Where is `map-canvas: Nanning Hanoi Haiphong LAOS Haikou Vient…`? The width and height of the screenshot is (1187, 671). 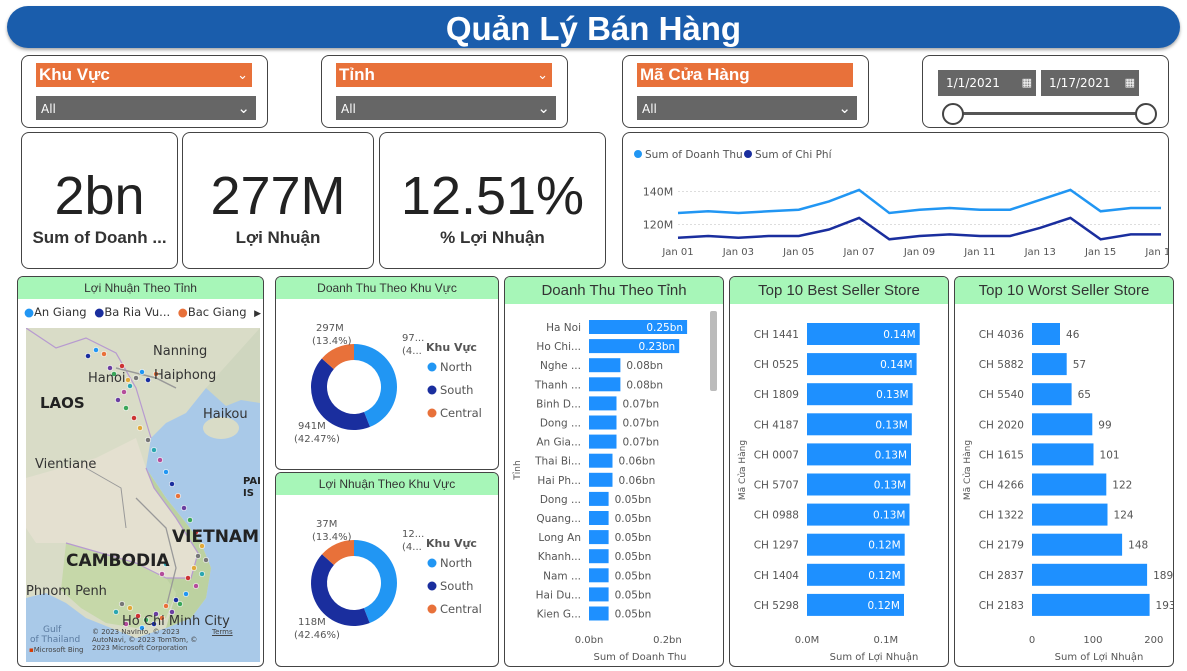 map-canvas: Nanning Hanoi Haiphong LAOS Haikou Vient… is located at coordinates (143, 495).